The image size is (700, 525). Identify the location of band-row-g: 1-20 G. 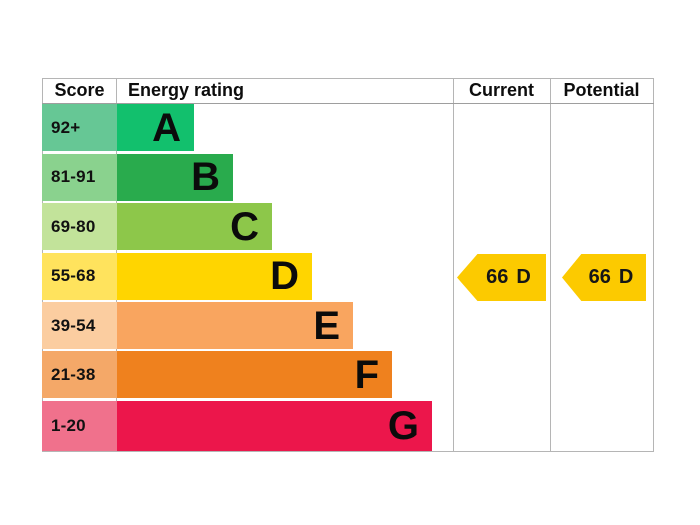
(347, 425).